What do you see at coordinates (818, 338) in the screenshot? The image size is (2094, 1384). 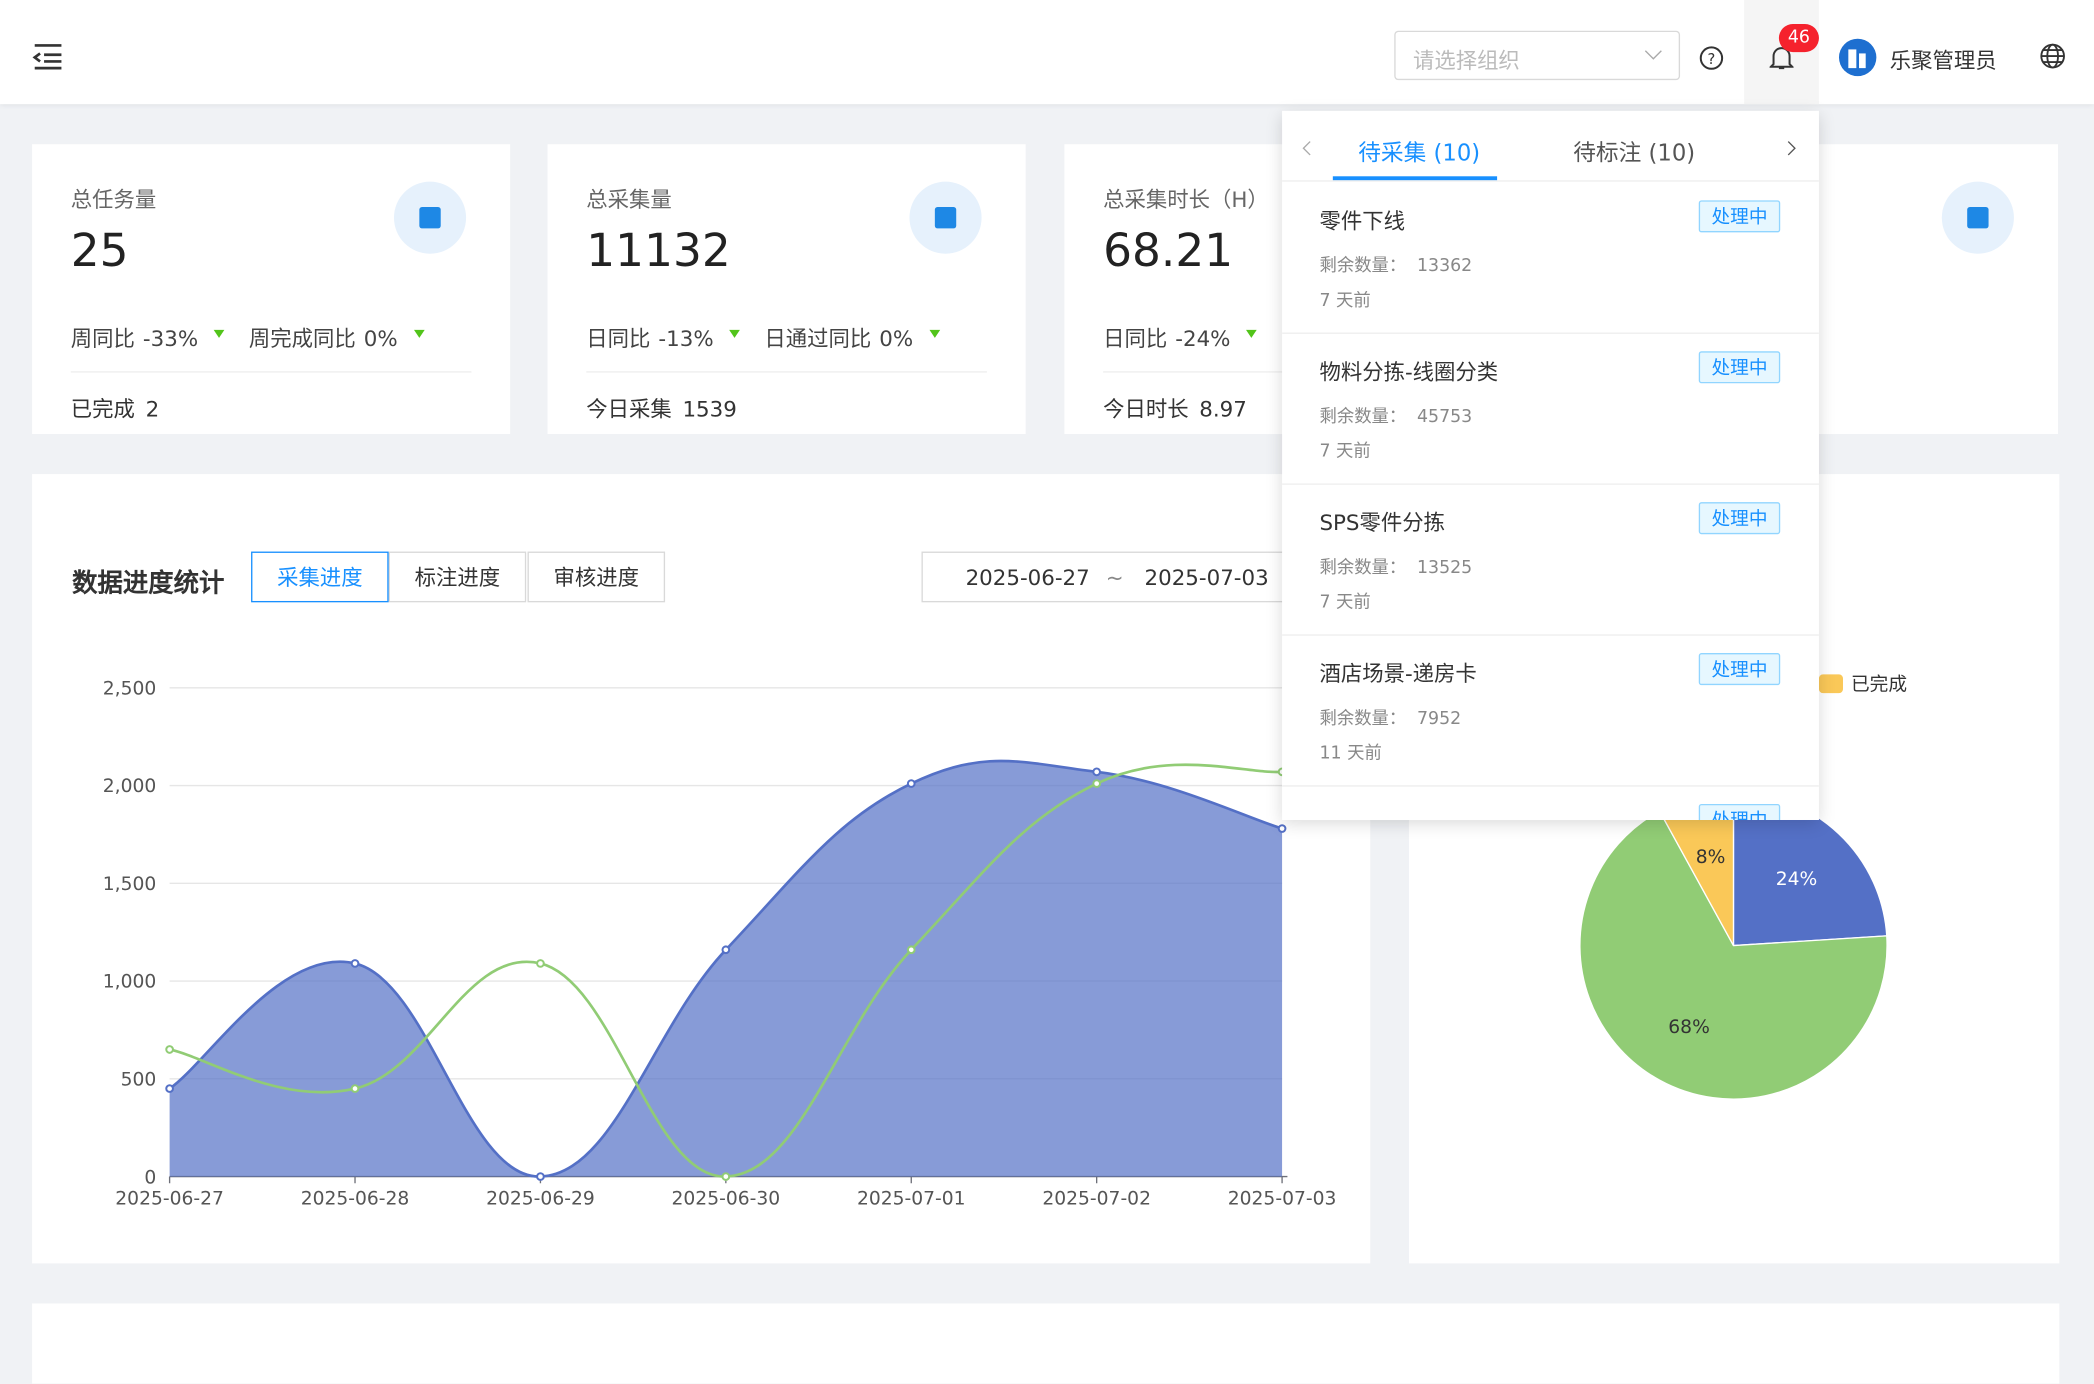 I see `stat-label: 日通过同比` at bounding box center [818, 338].